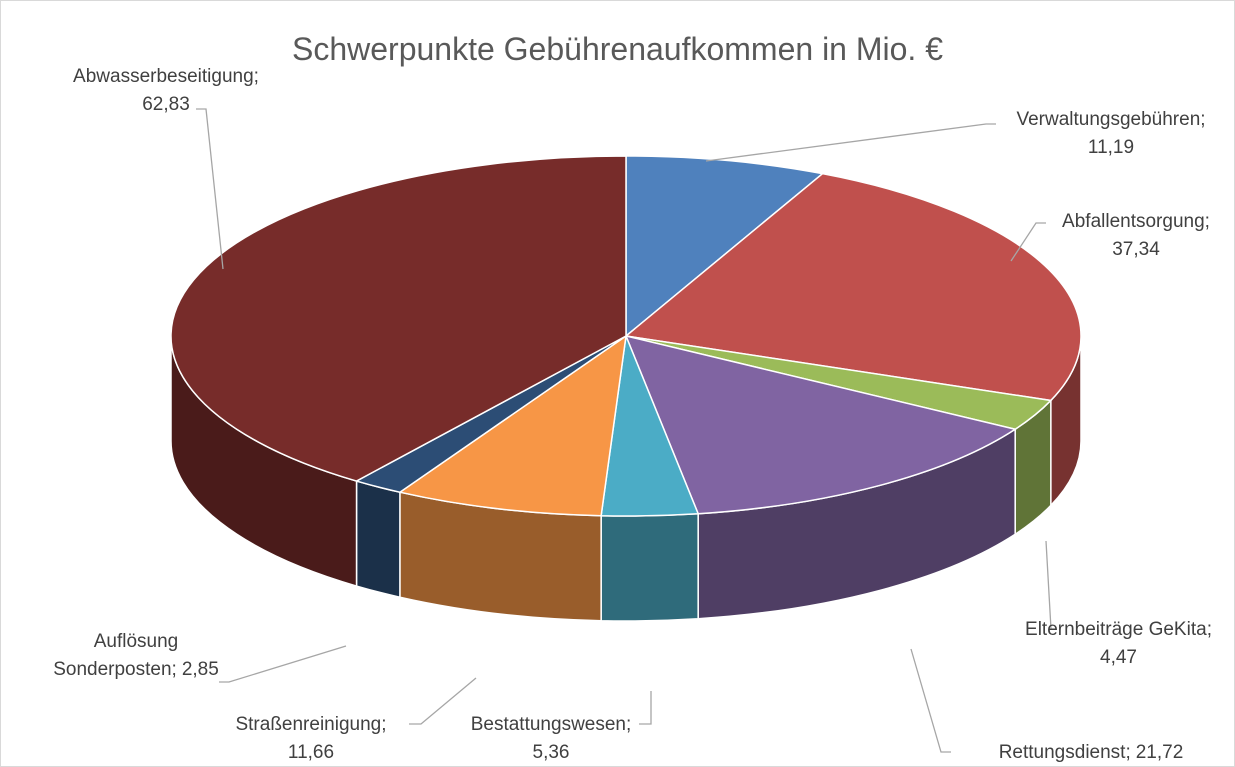 This screenshot has height=767, width=1235. What do you see at coordinates (166, 91) in the screenshot?
I see `data-label: Abwasserbeseitigung; 62,83` at bounding box center [166, 91].